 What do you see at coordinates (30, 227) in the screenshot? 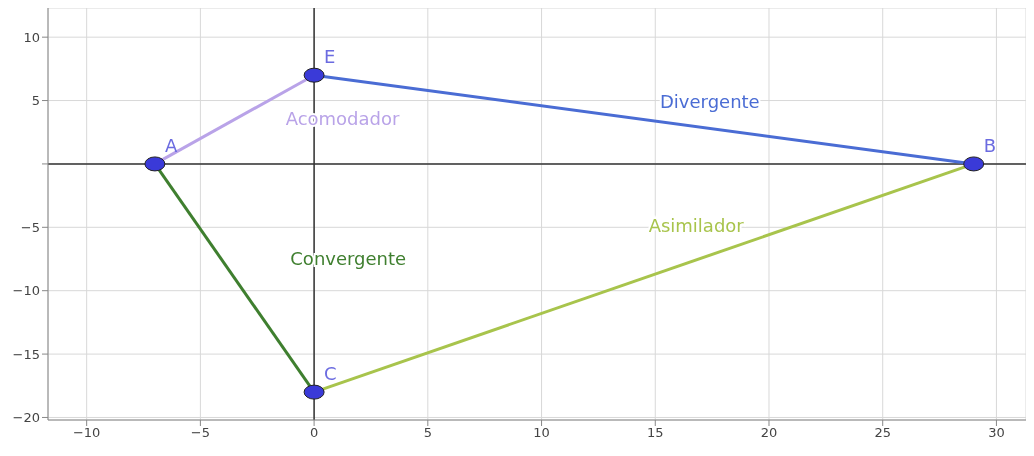
I see `y-tick-label: −5` at bounding box center [30, 227].